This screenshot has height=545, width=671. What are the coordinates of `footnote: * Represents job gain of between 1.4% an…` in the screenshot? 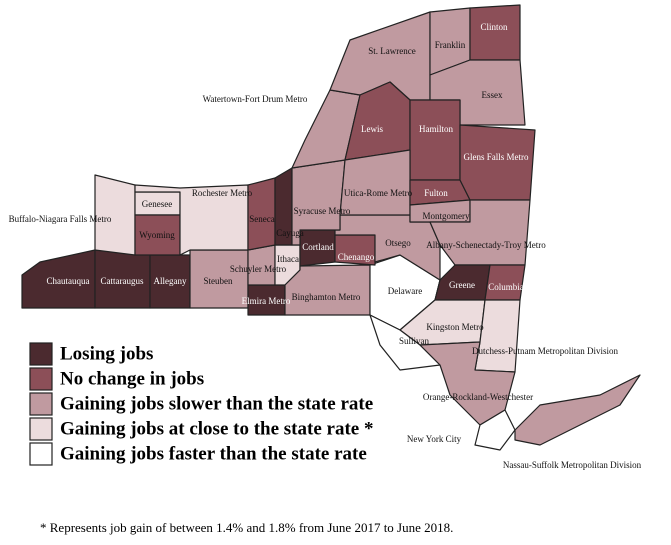 It's located at (246, 527).